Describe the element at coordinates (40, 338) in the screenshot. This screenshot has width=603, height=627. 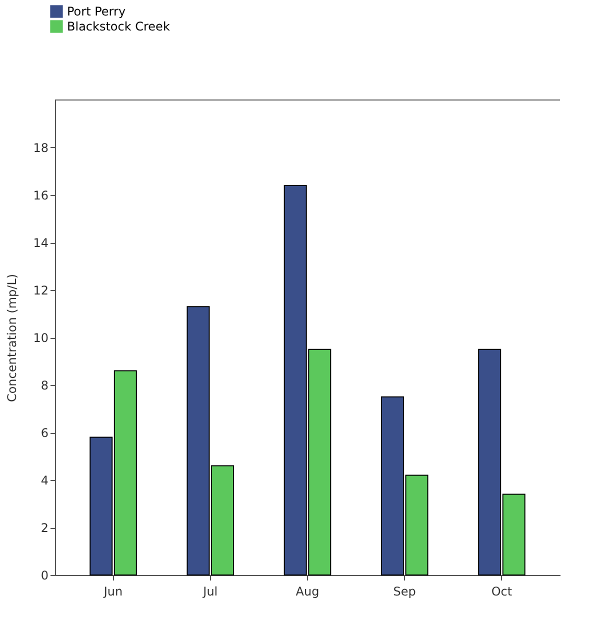
I see `y-tick-label: 10` at that location.